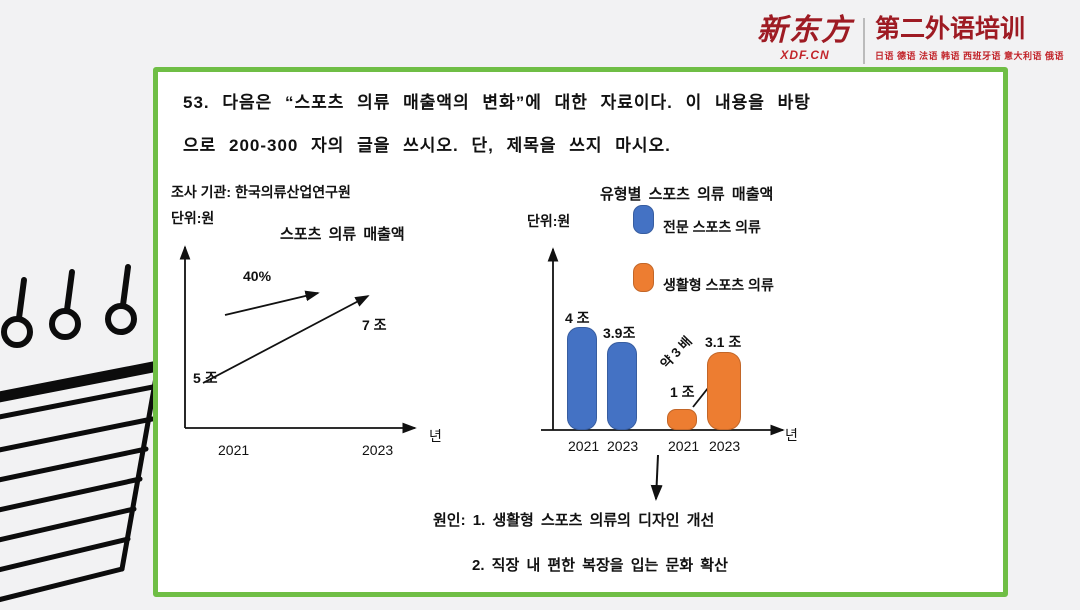  What do you see at coordinates (791, 435) in the screenshot?
I see `right-axis-year-label: 년` at bounding box center [791, 435].